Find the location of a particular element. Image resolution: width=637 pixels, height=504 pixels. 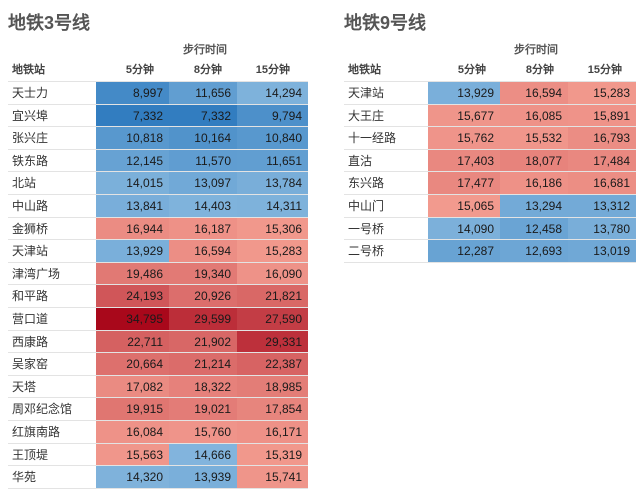

value-cell: 16,594 is located at coordinates (203, 251).